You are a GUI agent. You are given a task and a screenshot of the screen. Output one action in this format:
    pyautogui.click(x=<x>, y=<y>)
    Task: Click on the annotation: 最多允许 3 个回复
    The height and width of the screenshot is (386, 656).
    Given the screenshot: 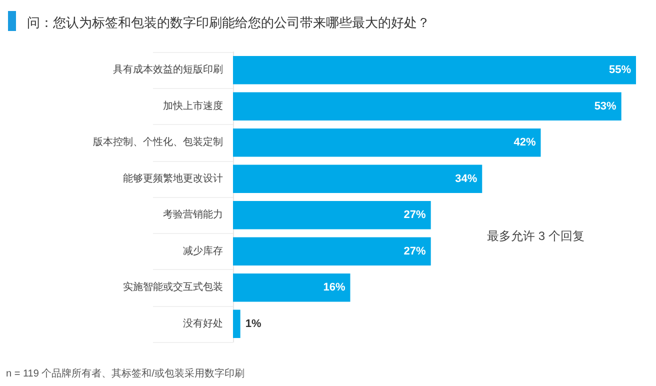 What is the action you would take?
    pyautogui.click(x=535, y=236)
    